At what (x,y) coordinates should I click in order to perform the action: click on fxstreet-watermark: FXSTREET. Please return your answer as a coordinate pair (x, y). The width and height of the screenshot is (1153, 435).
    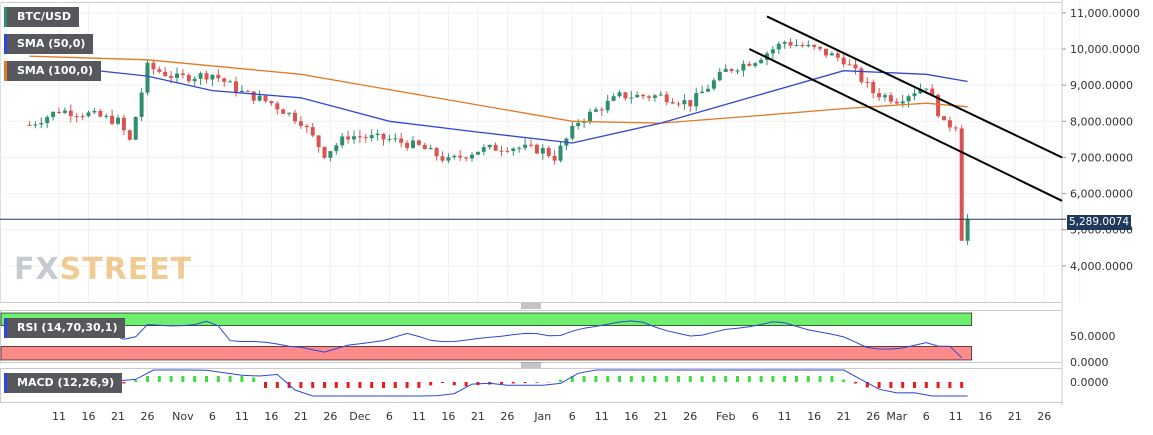
    Looking at the image, I should click on (103, 269).